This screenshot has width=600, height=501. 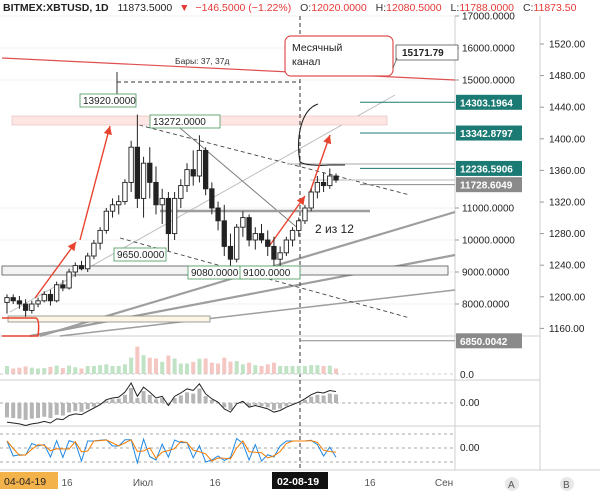 What do you see at coordinates (317, 48) in the screenshot?
I see `callout-line-1: Месячный` at bounding box center [317, 48].